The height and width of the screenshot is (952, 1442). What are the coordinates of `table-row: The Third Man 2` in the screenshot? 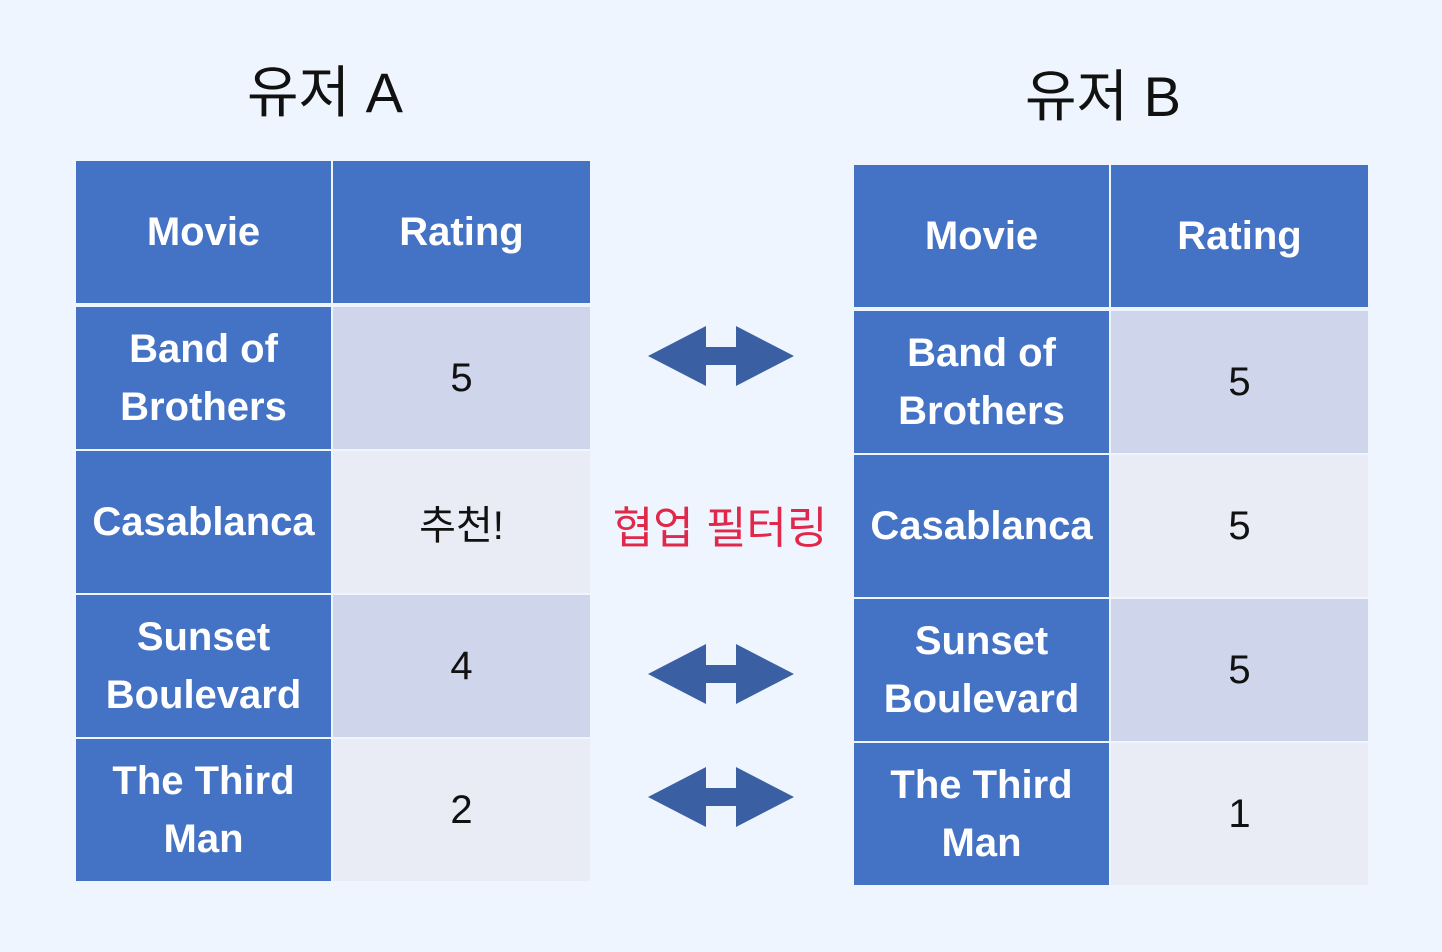 It's located at (333, 810).